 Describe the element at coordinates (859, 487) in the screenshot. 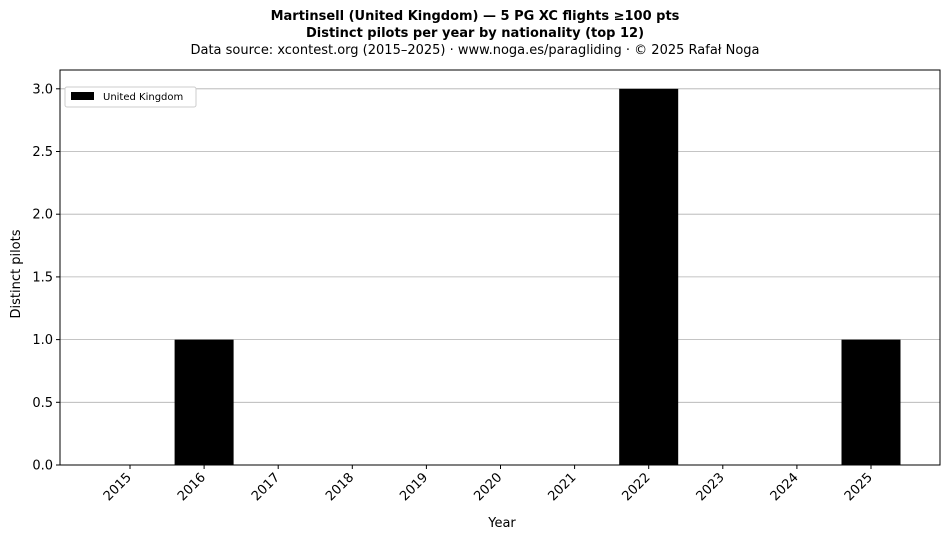

I see `x-tick-label: 2025` at that location.